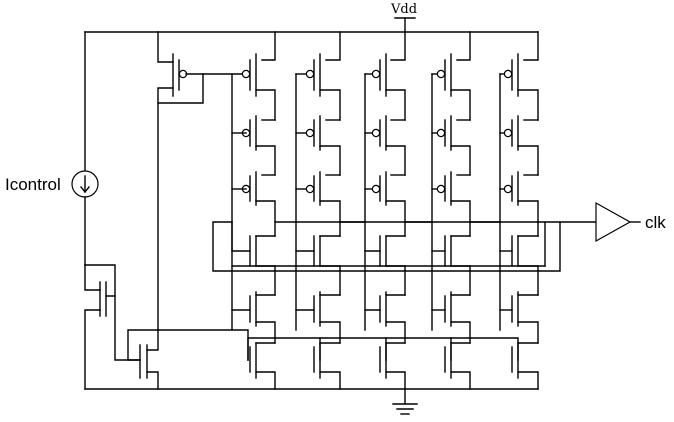 Image resolution: width=674 pixels, height=422 pixels. What do you see at coordinates (33, 184) in the screenshot?
I see `icontrol-label: Icontrol` at bounding box center [33, 184].